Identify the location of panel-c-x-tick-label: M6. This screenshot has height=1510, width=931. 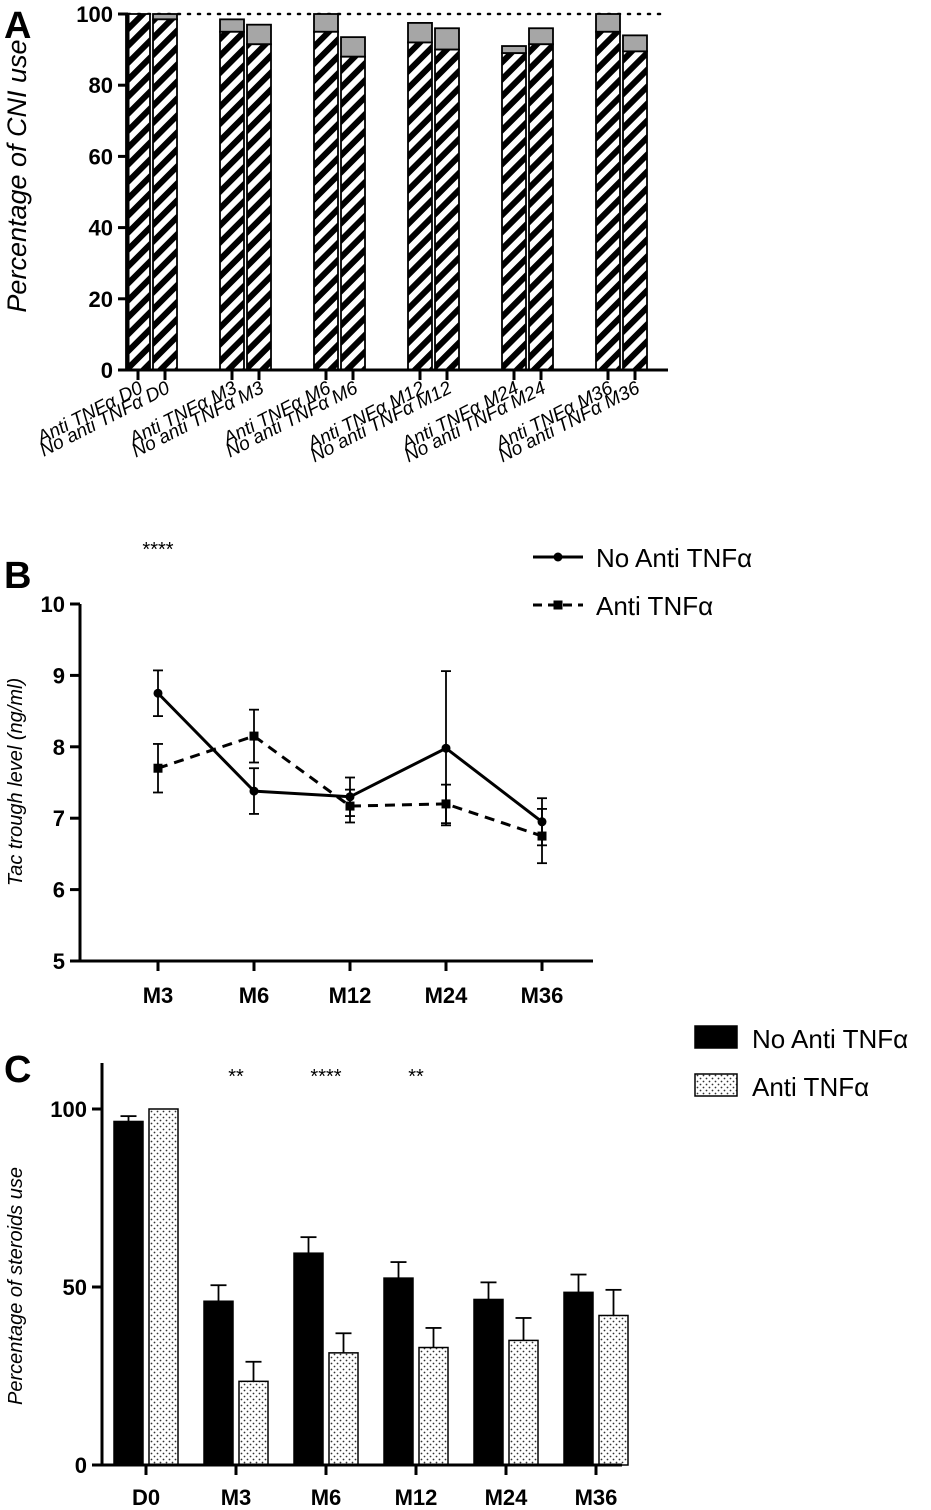
(326, 1497).